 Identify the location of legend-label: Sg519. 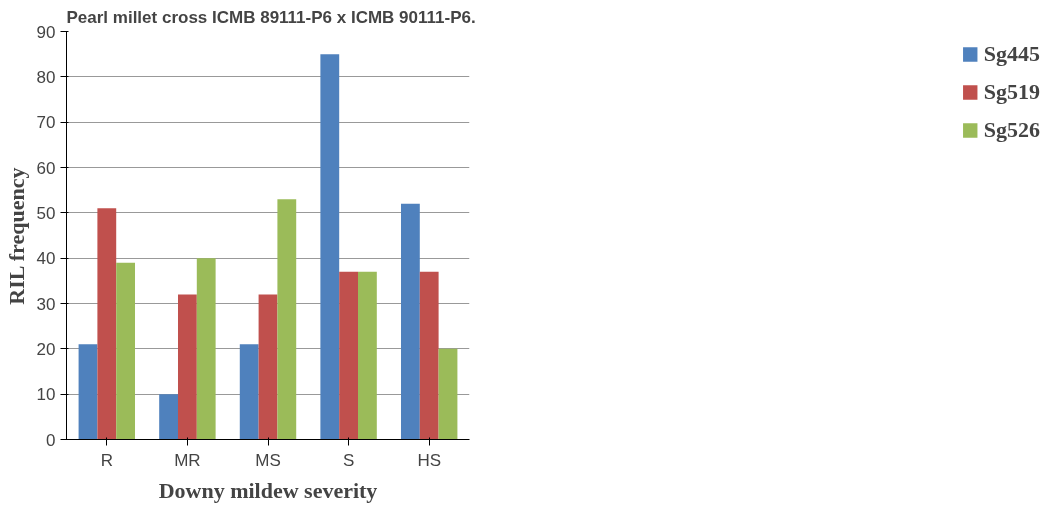
(1011, 92).